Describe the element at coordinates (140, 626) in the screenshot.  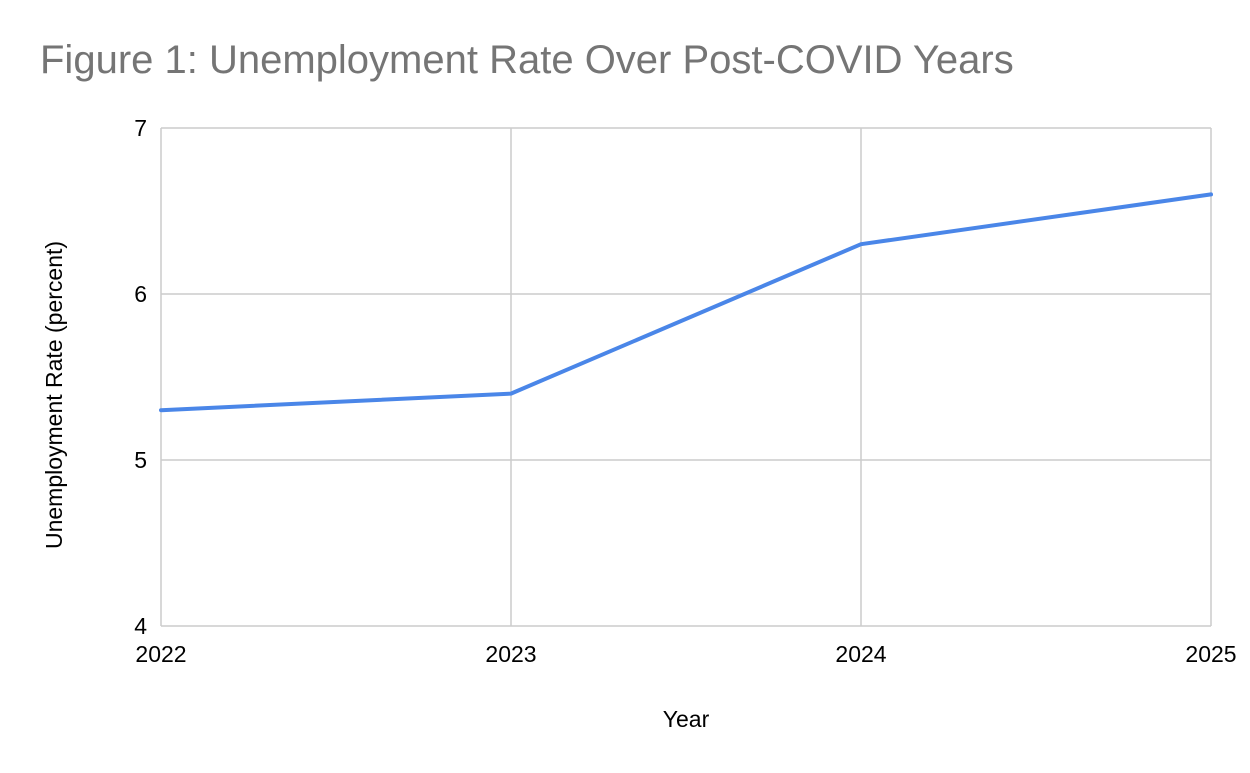
I see `y-tick-label: 4` at that location.